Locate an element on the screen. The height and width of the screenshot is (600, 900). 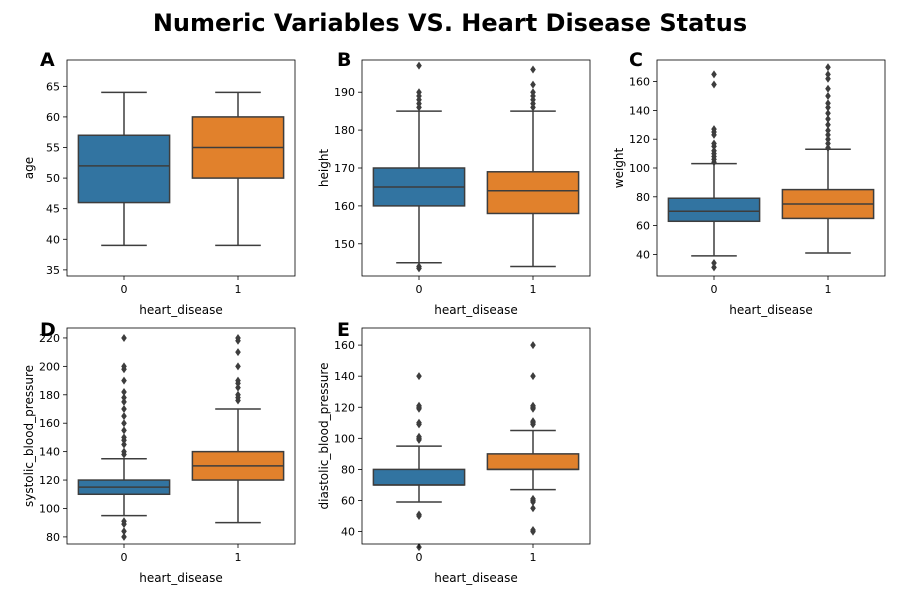
y-tick-label: 50 is located at coordinates (53, 178).